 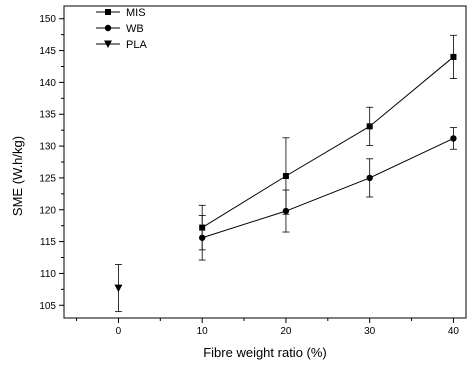 I want to click on y-tick-label: 125, so click(x=47, y=178).